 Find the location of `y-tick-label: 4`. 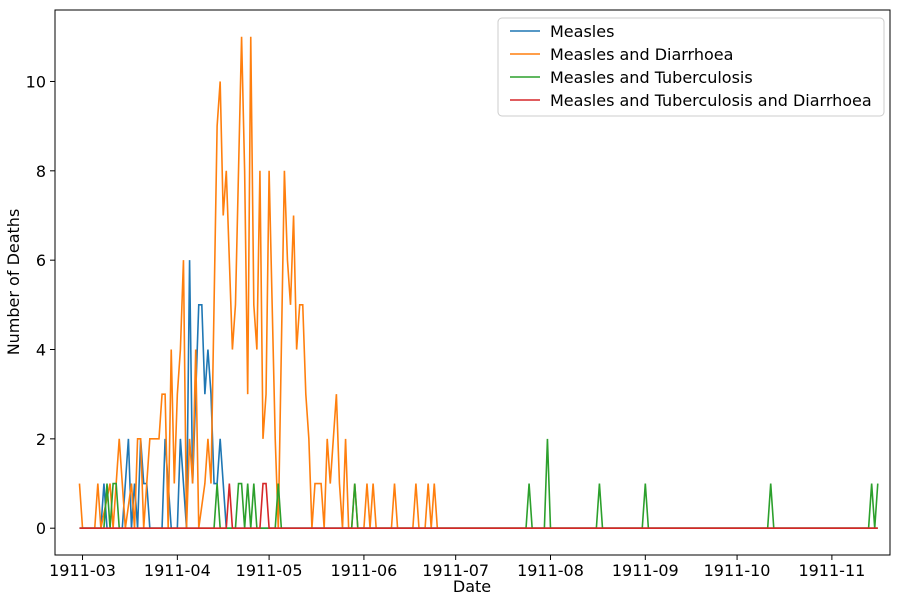

y-tick-label: 4 is located at coordinates (41, 350).